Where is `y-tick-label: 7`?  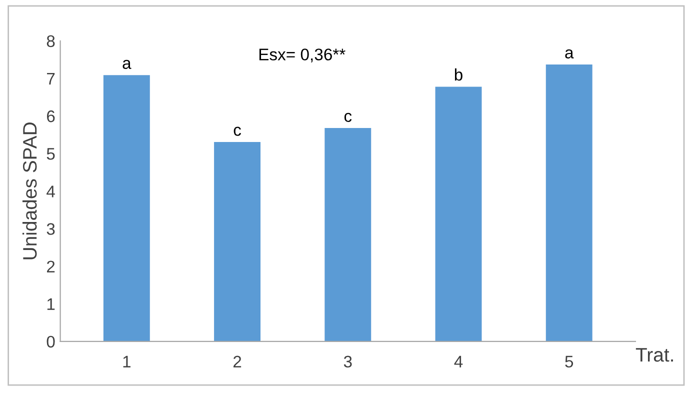 y-tick-label: 7 is located at coordinates (51, 78).